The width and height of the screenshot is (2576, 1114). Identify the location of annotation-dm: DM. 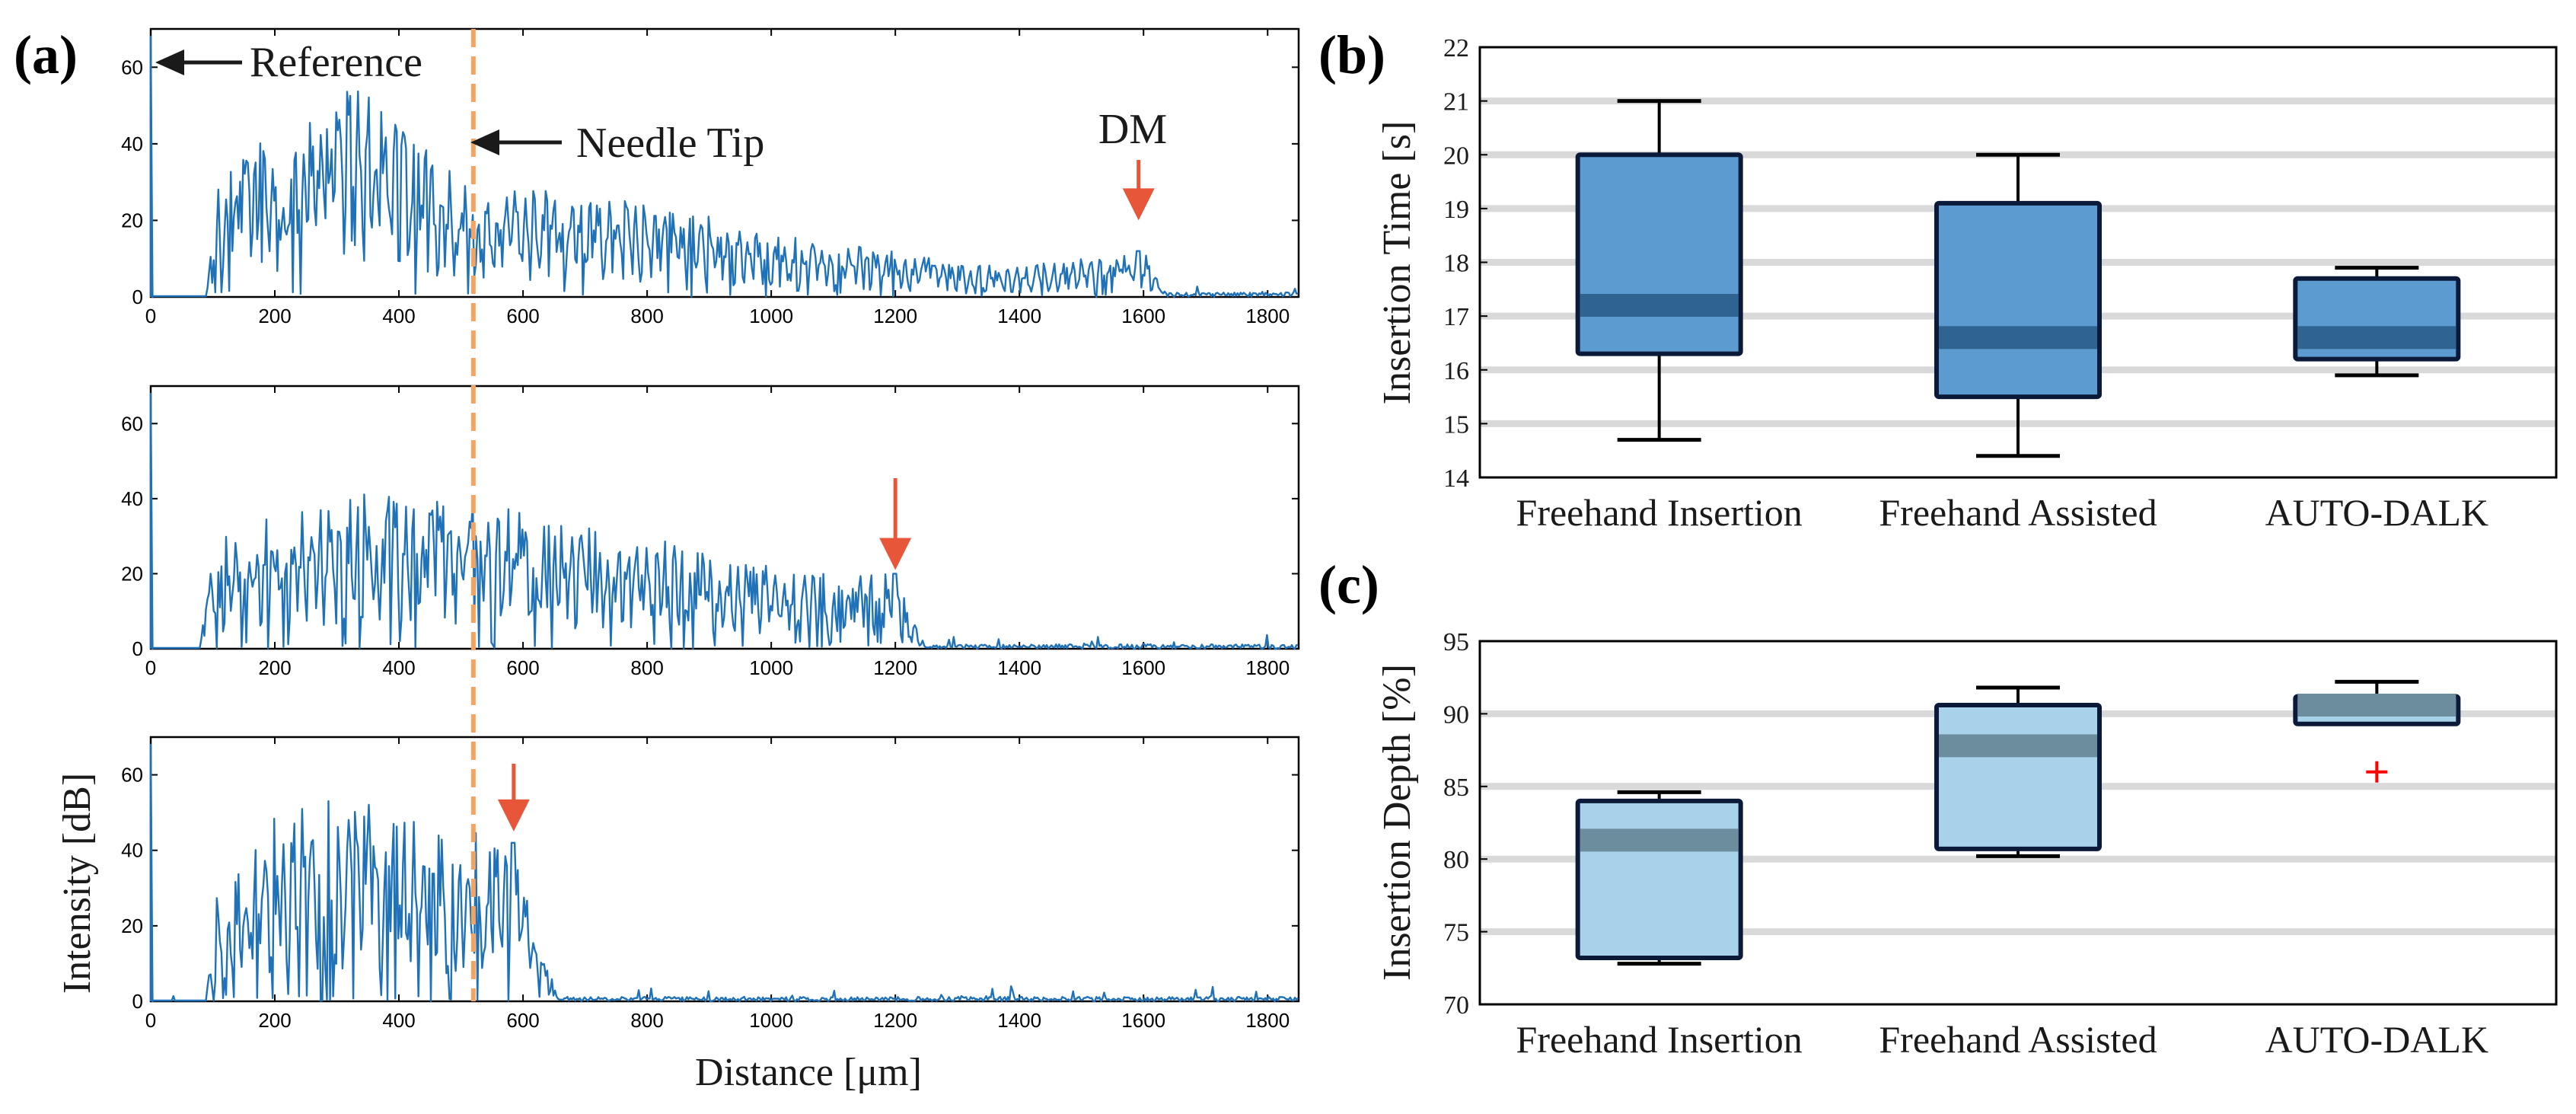
(1132, 130).